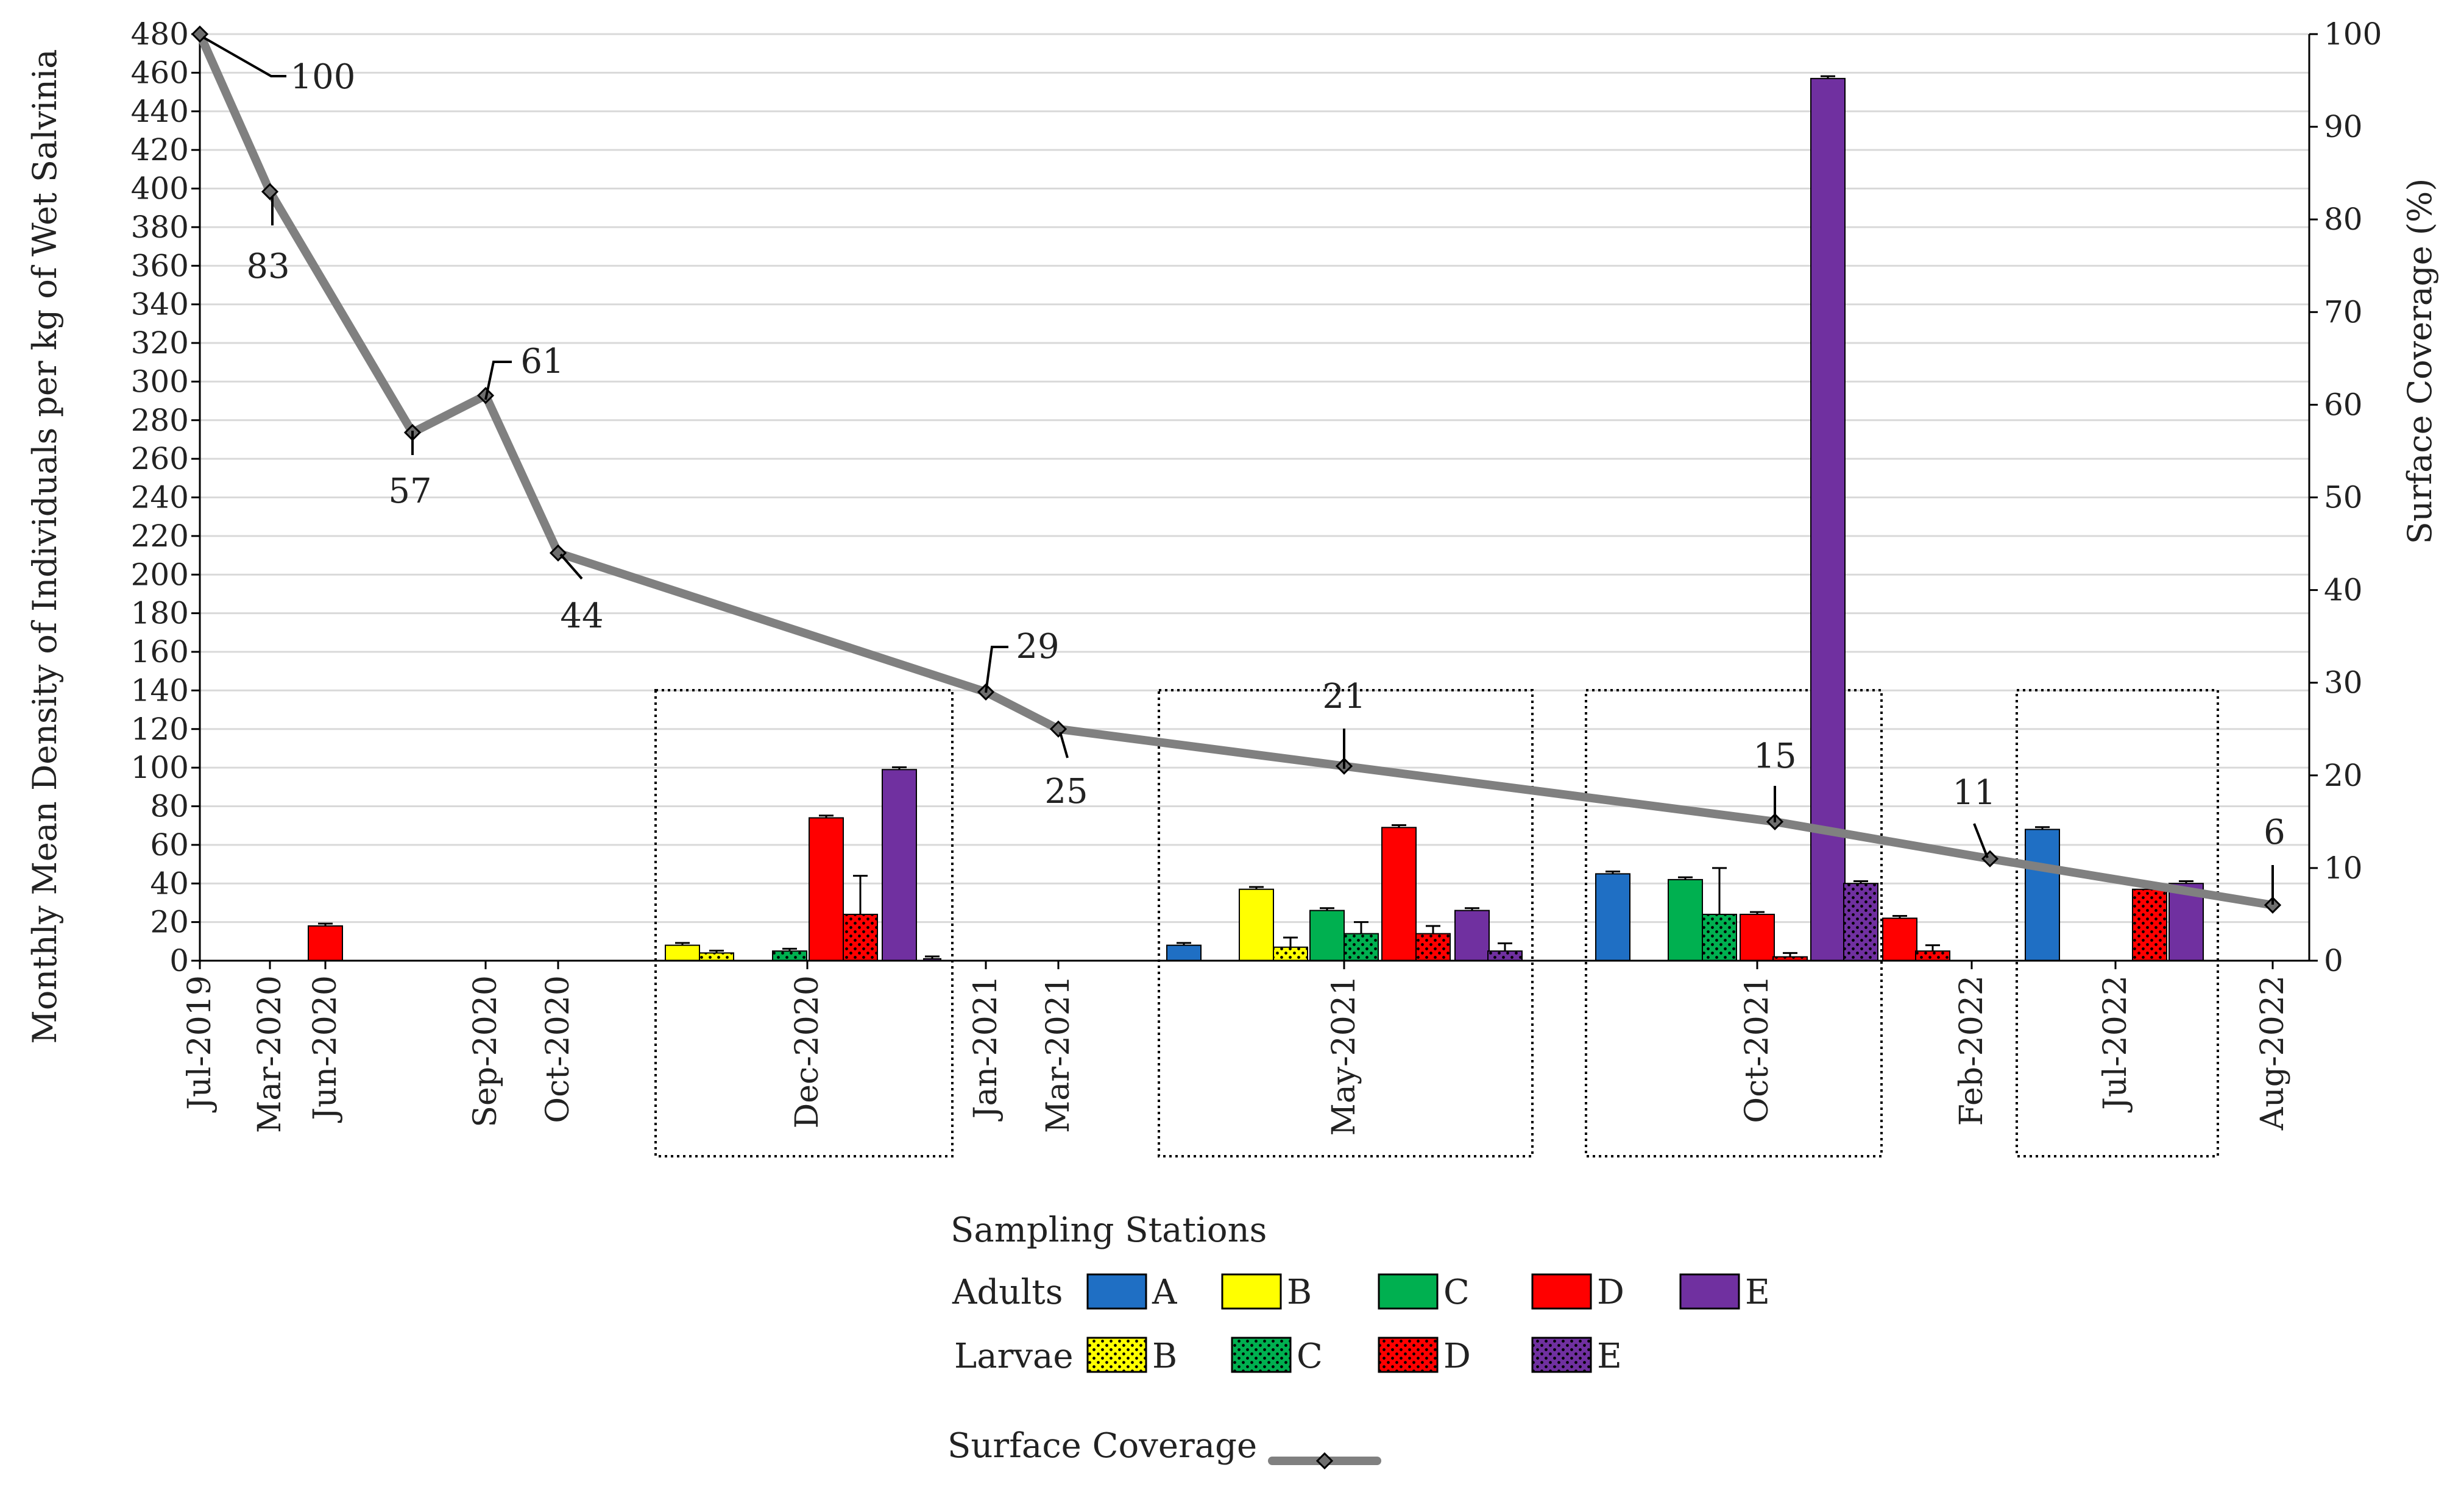 This screenshot has height=1498, width=2464. Describe the element at coordinates (2343, 126) in the screenshot. I see `y2-tick-label: 90` at that location.